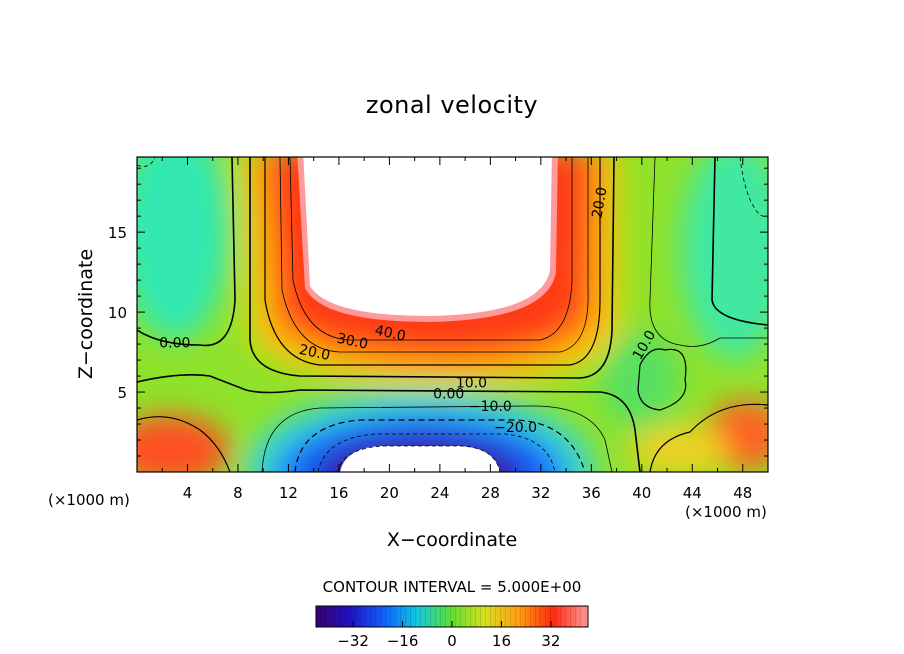  I want to click on contour-label: 40.0, so click(390, 334).